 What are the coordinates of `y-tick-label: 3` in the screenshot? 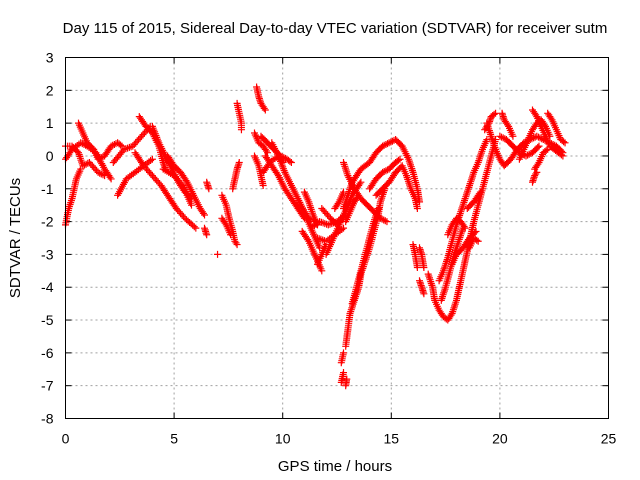 It's located at (50, 58).